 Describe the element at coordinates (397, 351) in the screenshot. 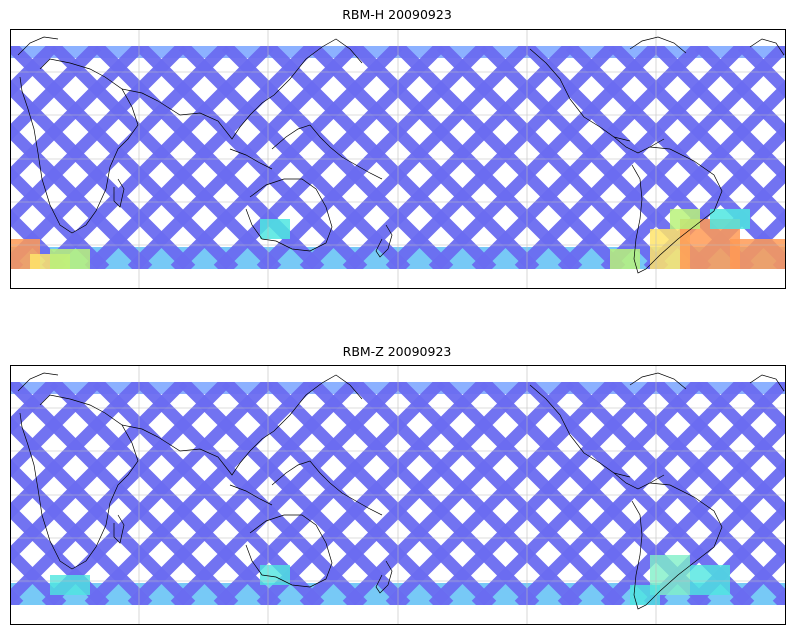

I see `panel-bottom-title: RBM-Z 20090923` at that location.